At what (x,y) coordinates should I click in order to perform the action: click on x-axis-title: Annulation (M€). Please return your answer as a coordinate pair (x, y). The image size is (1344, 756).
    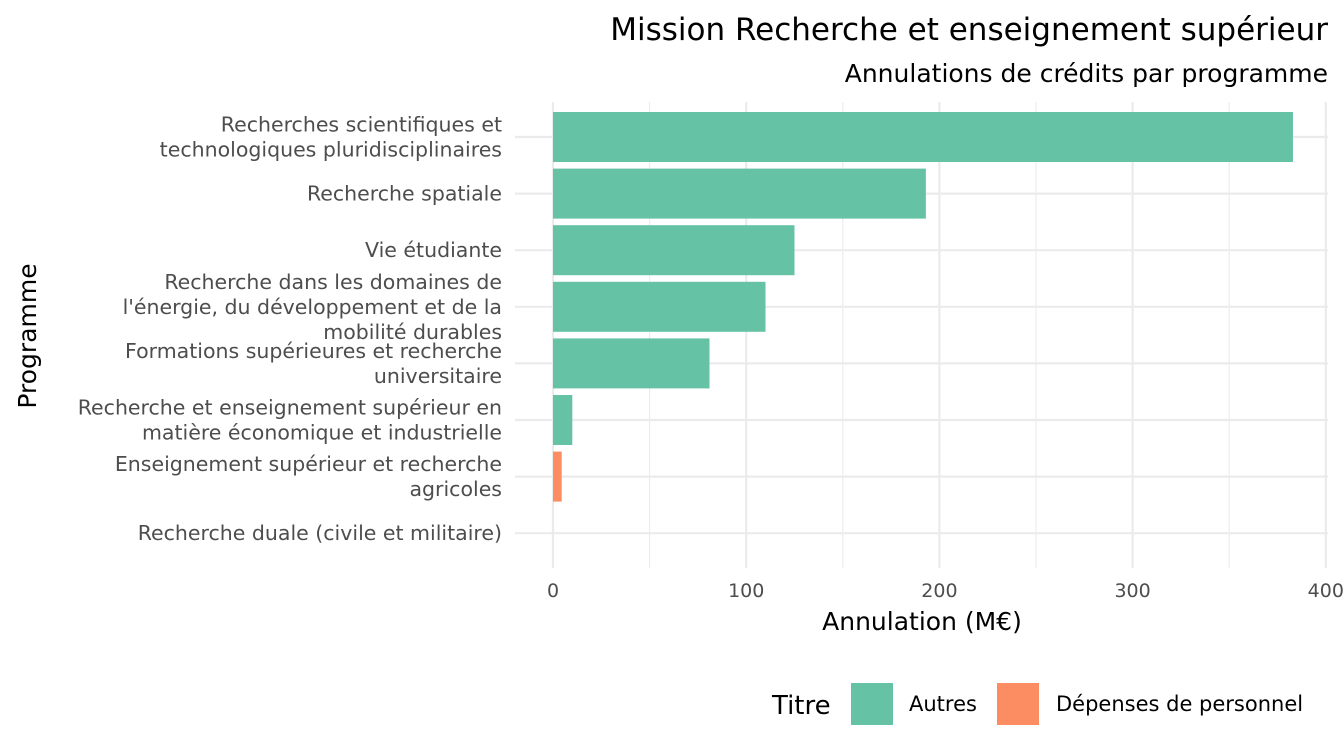
    Looking at the image, I should click on (922, 621).